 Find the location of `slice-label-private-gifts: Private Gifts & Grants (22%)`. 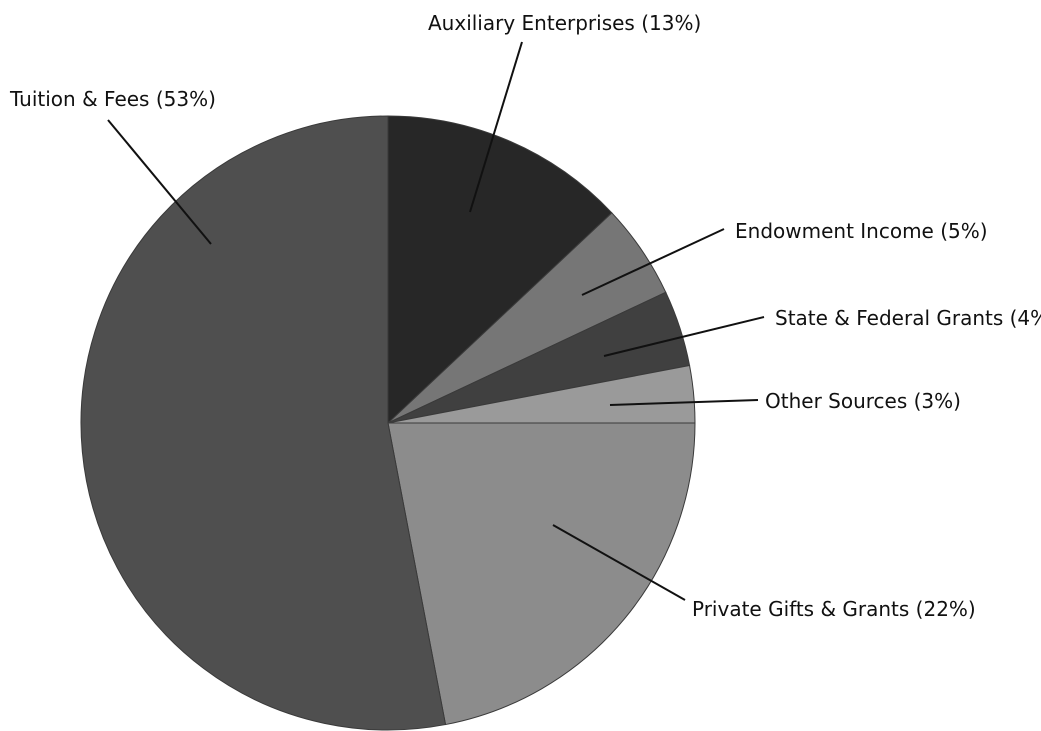

slice-label-private-gifts: Private Gifts & Grants (22%) is located at coordinates (834, 609).